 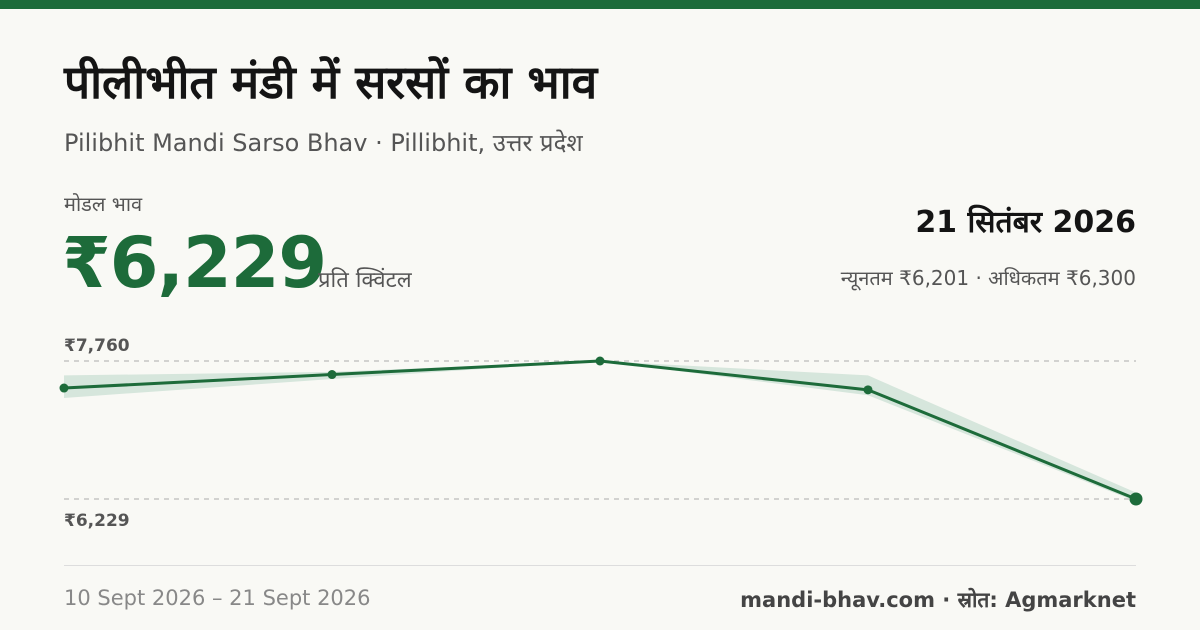 I want to click on date-period: 10 Sept 2026 – 21 Sept 2026, so click(x=217, y=598).